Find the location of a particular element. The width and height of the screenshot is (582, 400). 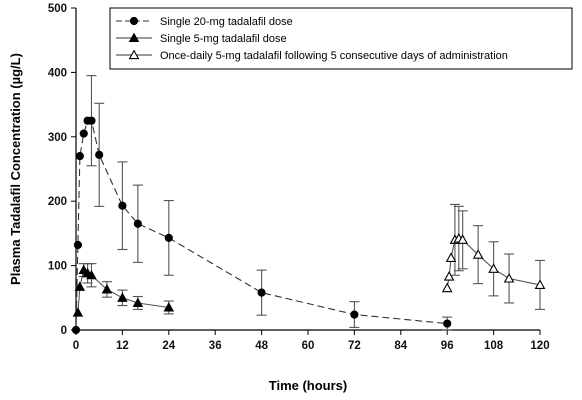

x-axis-title: Time (hours) is located at coordinates (308, 385).